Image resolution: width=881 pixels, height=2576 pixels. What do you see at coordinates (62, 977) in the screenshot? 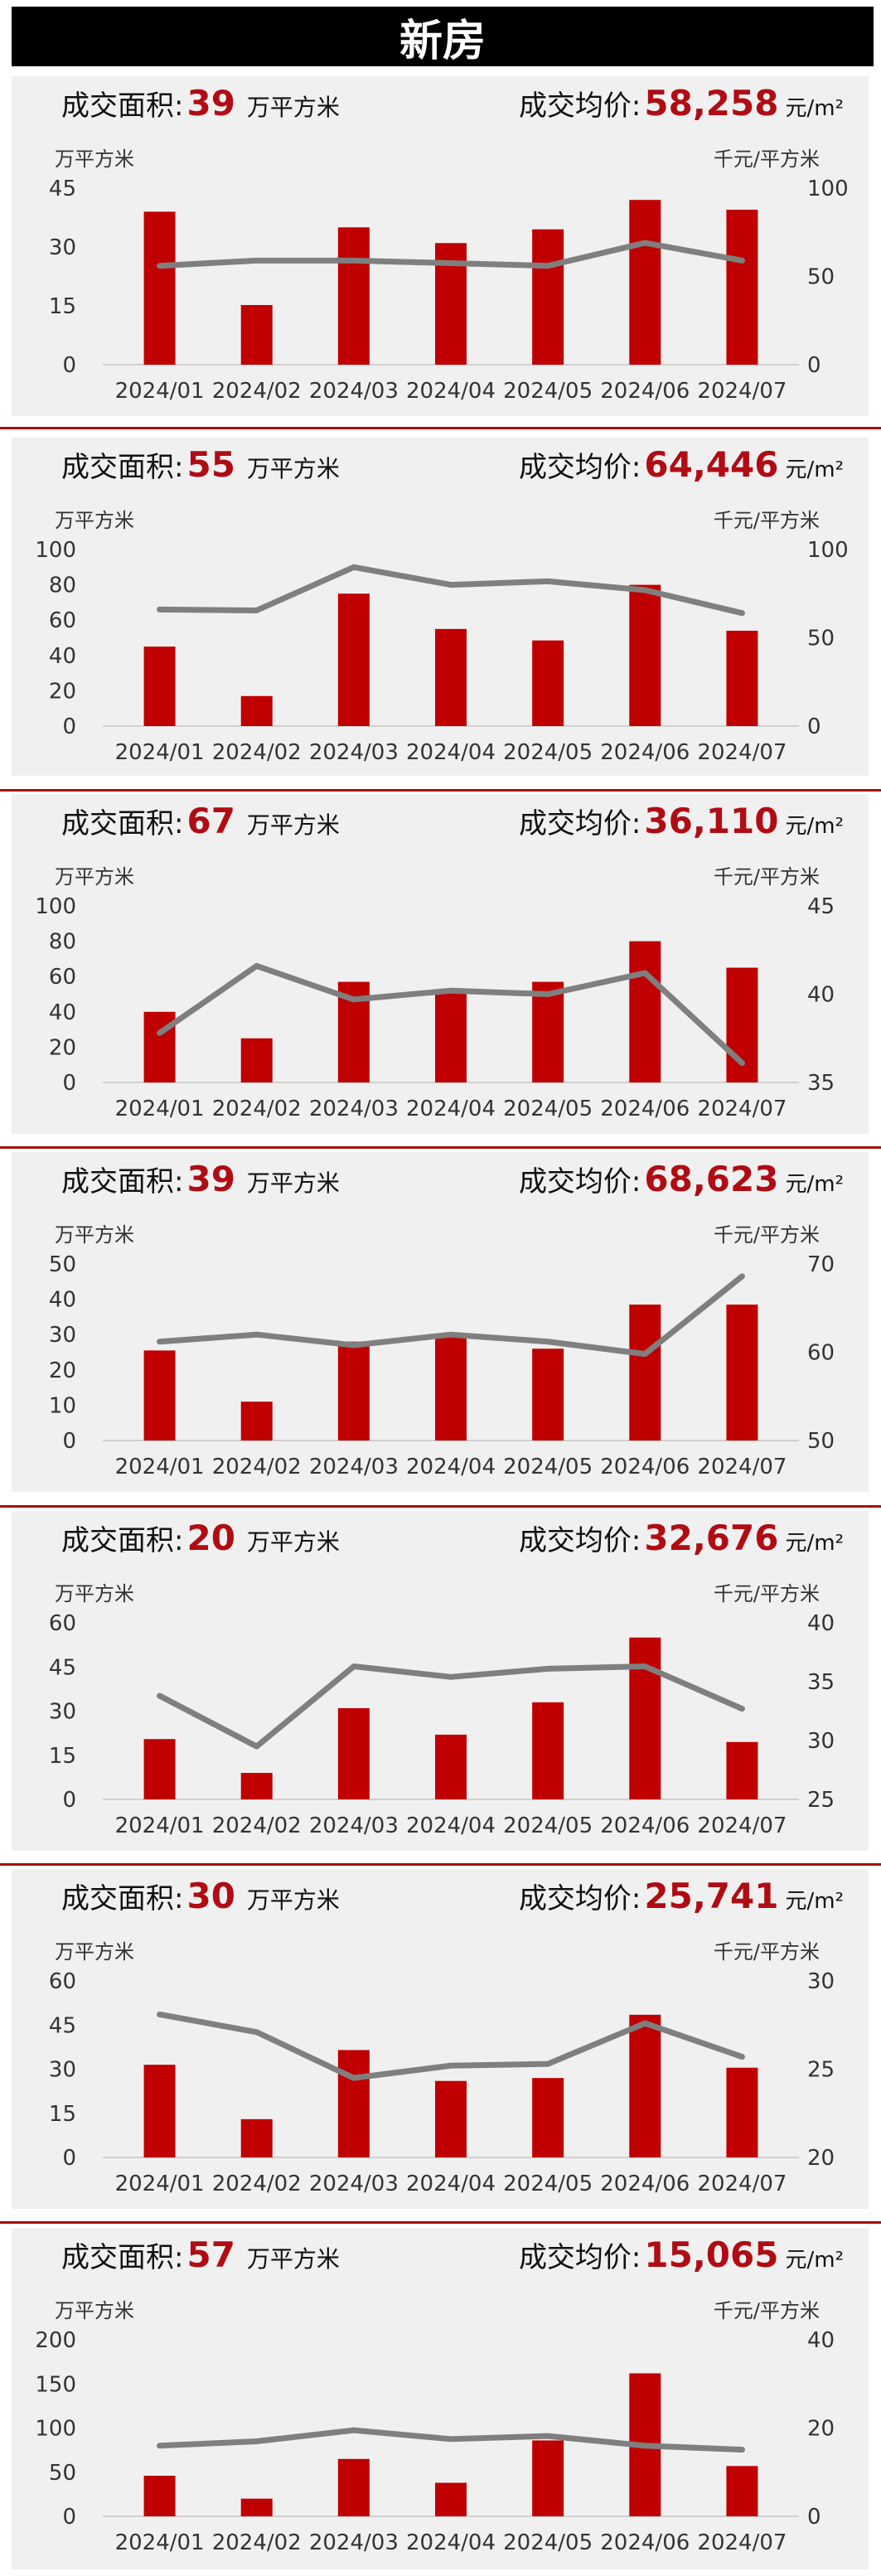
I see `y-tick-label: 60` at bounding box center [62, 977].